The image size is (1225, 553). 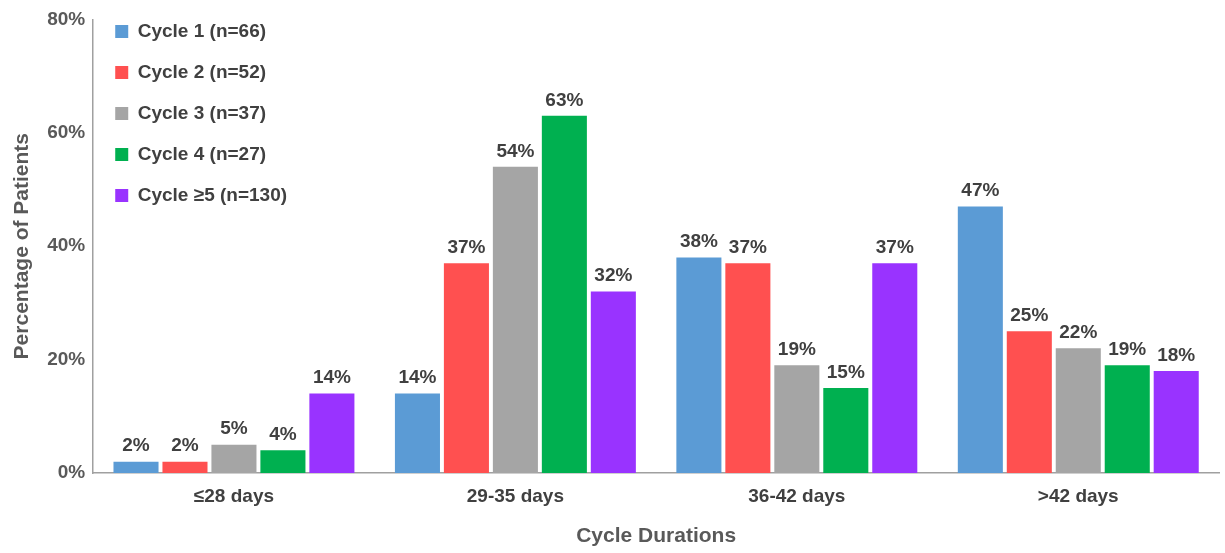 What do you see at coordinates (71, 472) in the screenshot?
I see `y-tick-label: 0%` at bounding box center [71, 472].